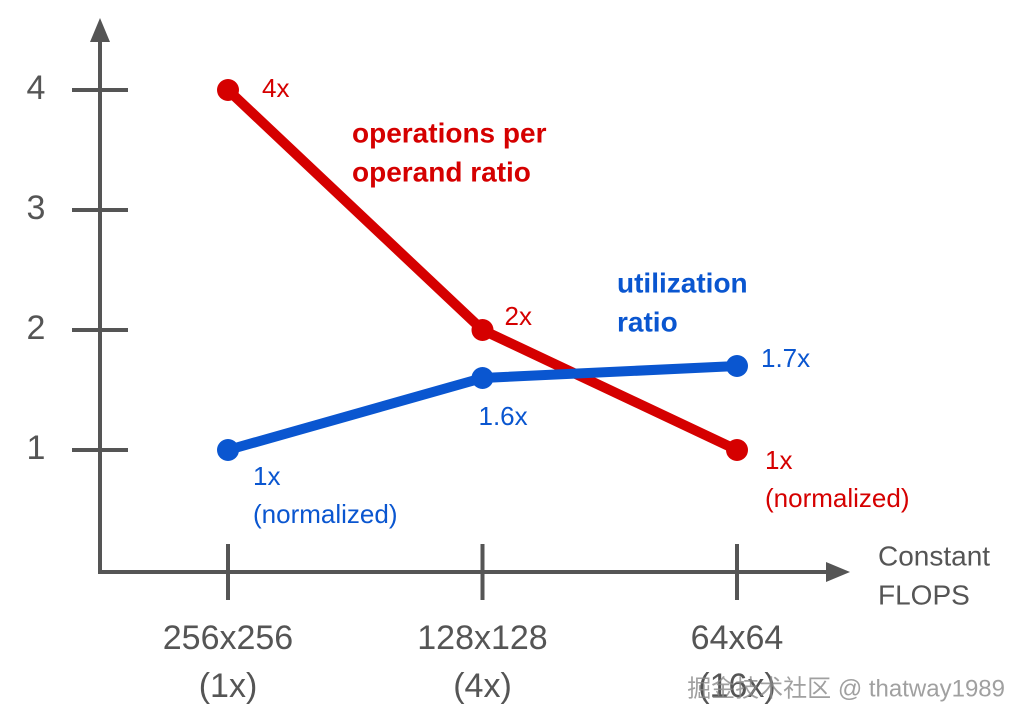 This screenshot has width=1025, height=727. I want to click on y-axis-arrow, so click(100, 30).